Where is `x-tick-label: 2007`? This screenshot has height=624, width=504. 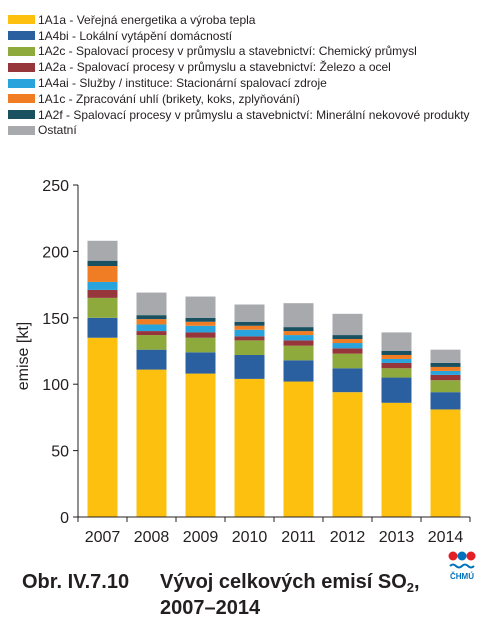 x-tick-label: 2007 is located at coordinates (103, 537).